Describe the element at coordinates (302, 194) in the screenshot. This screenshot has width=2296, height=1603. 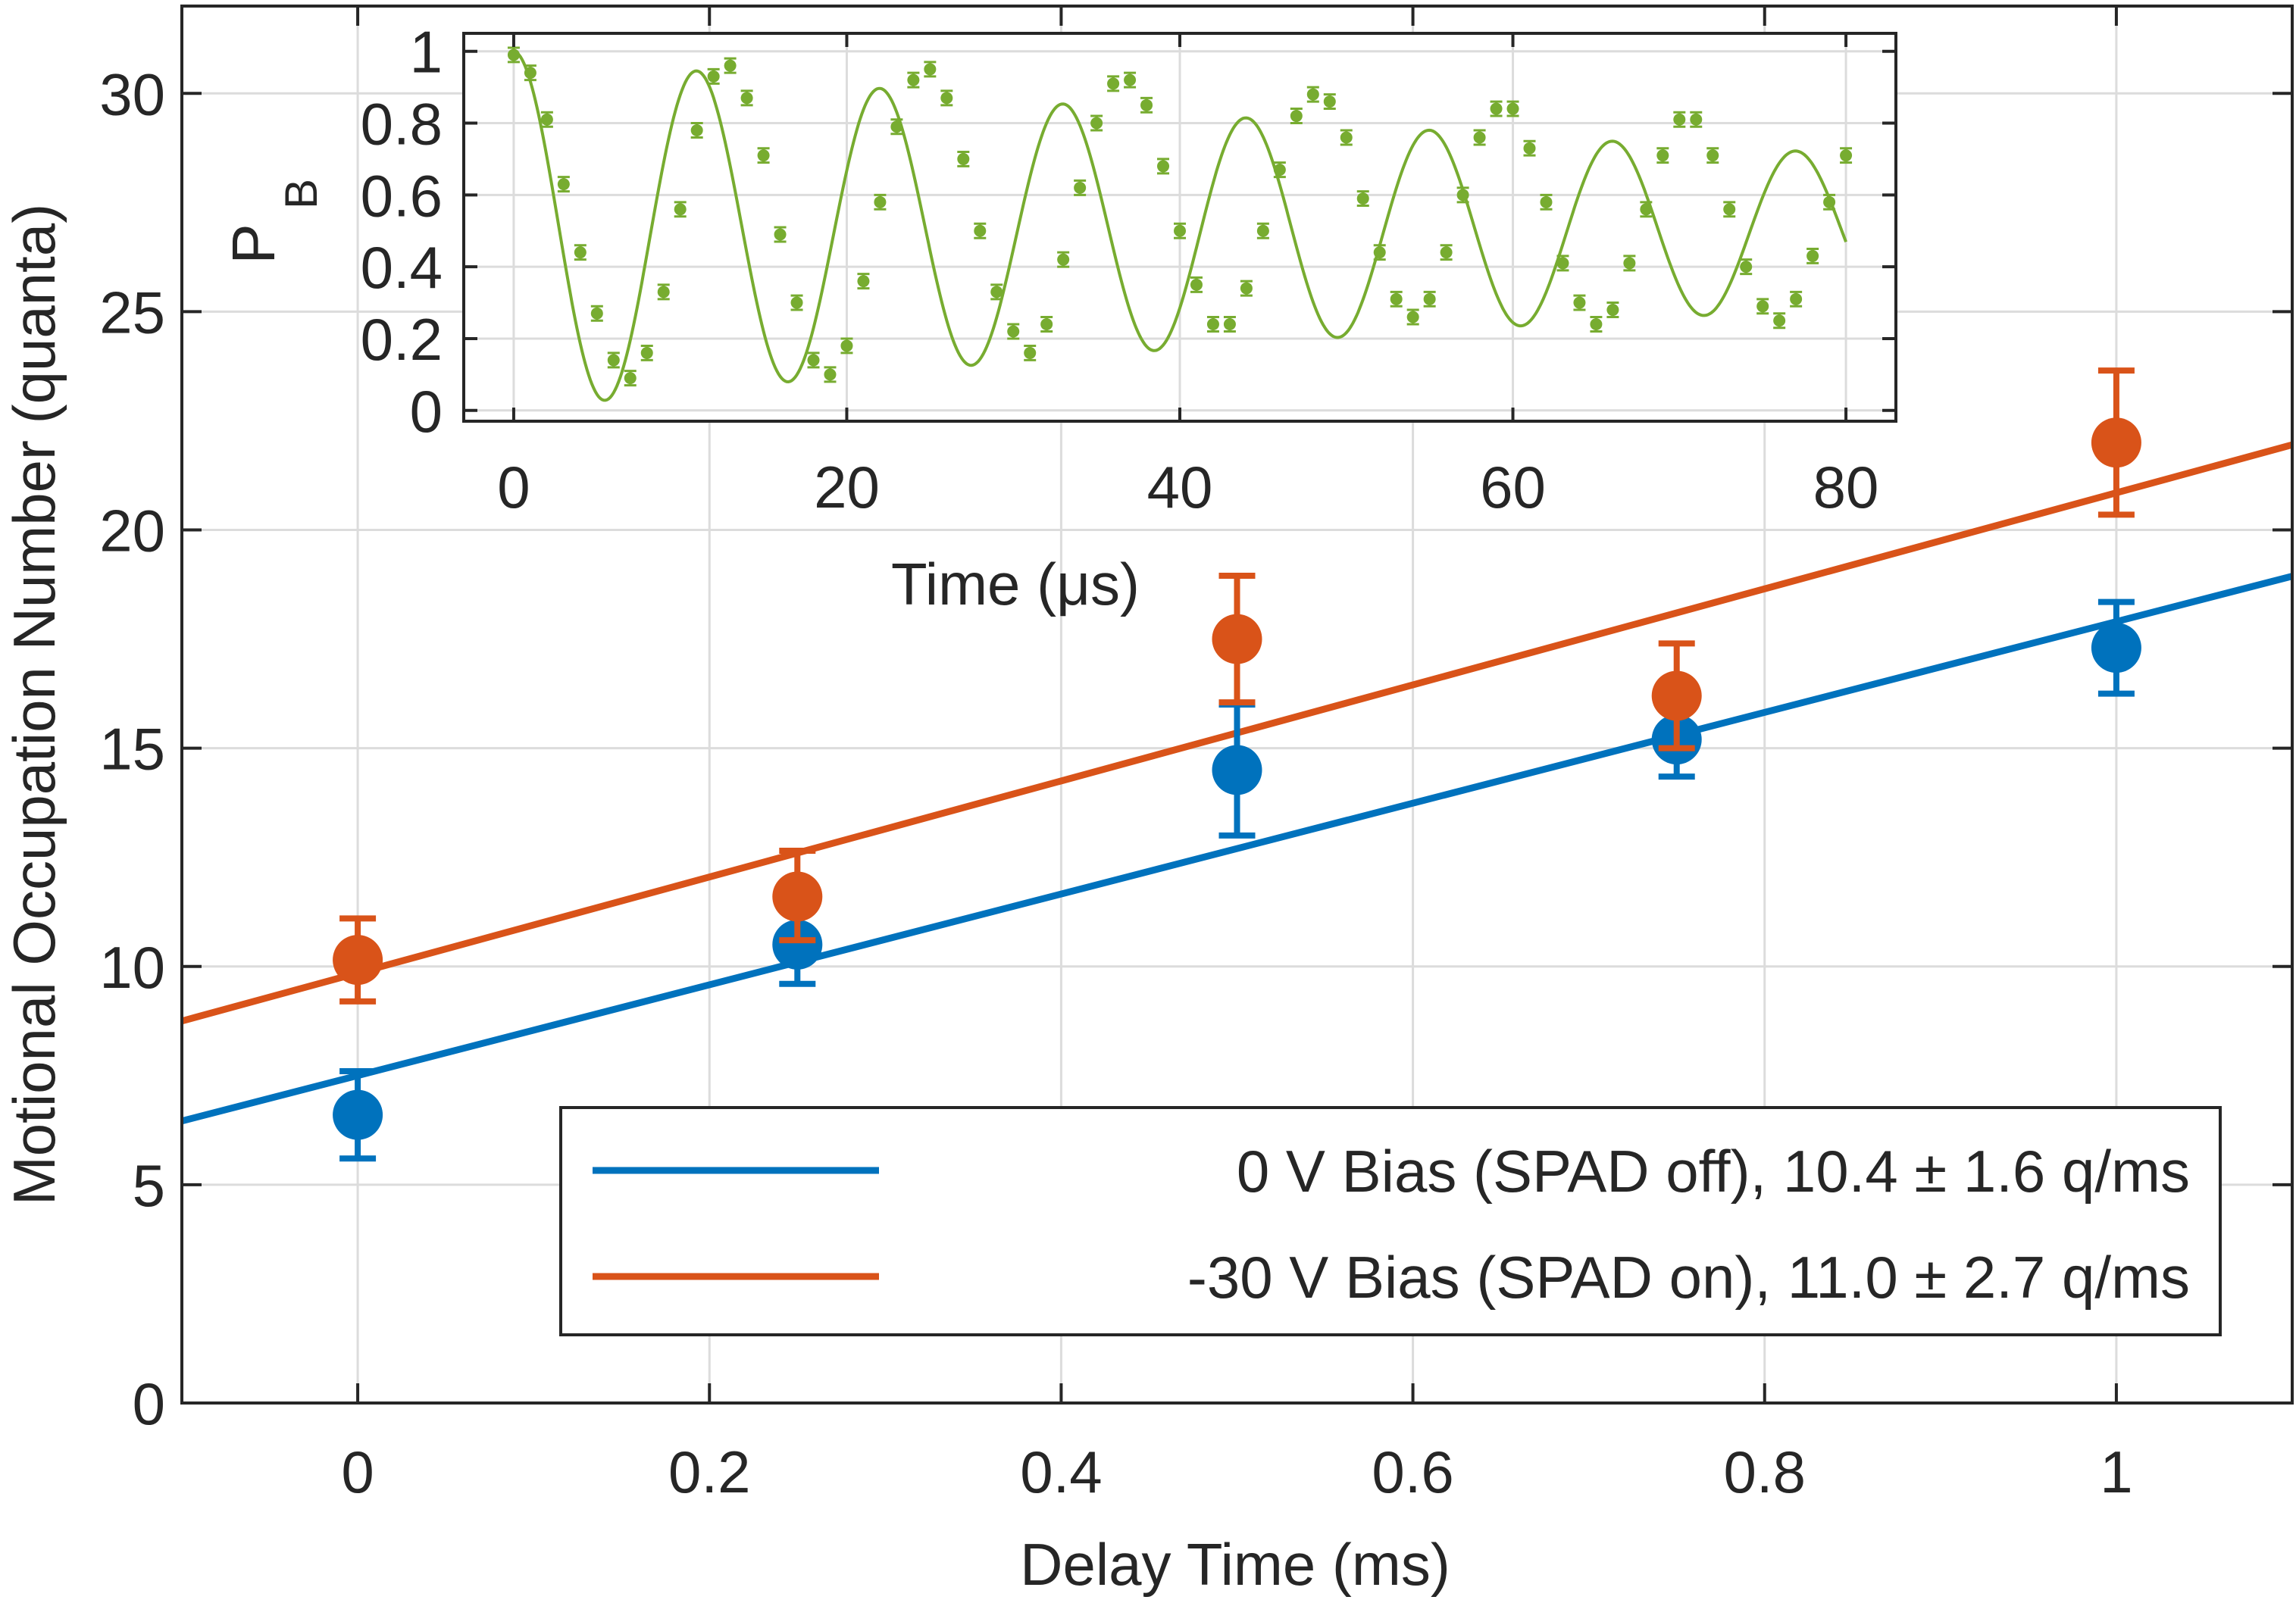
I see `inset-y-axis-label-sub: B` at that location.